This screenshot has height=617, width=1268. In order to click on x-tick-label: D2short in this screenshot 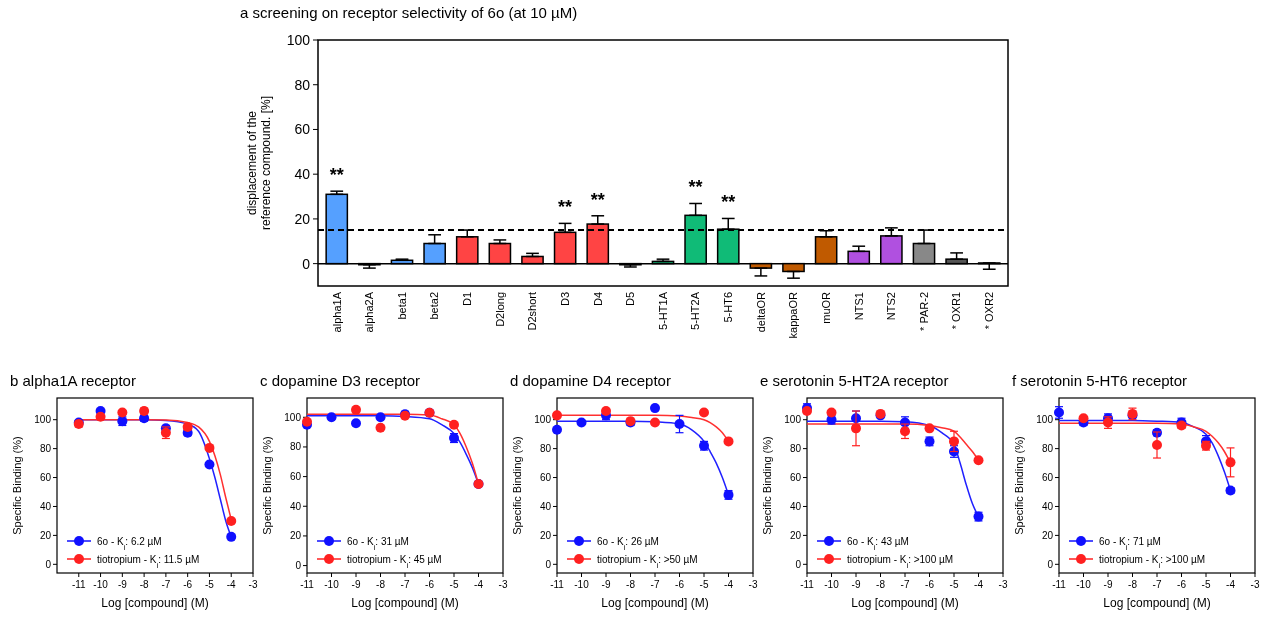, I will do `click(532, 311)`.